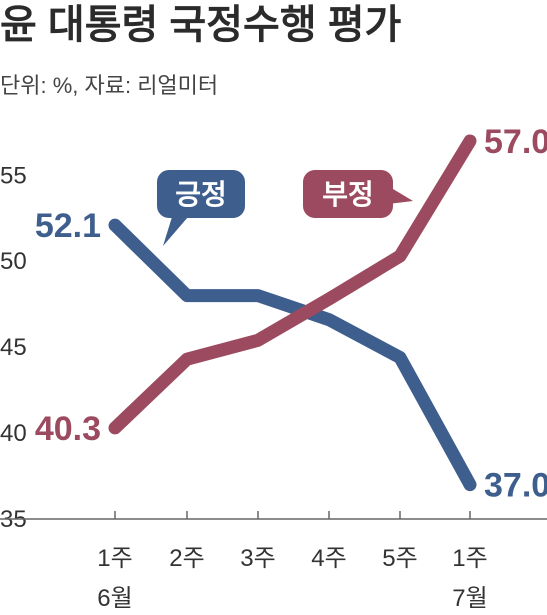 The width and height of the screenshot is (547, 615). I want to click on chart-title: 윤 대통령 국정수행 평가, so click(201, 25).